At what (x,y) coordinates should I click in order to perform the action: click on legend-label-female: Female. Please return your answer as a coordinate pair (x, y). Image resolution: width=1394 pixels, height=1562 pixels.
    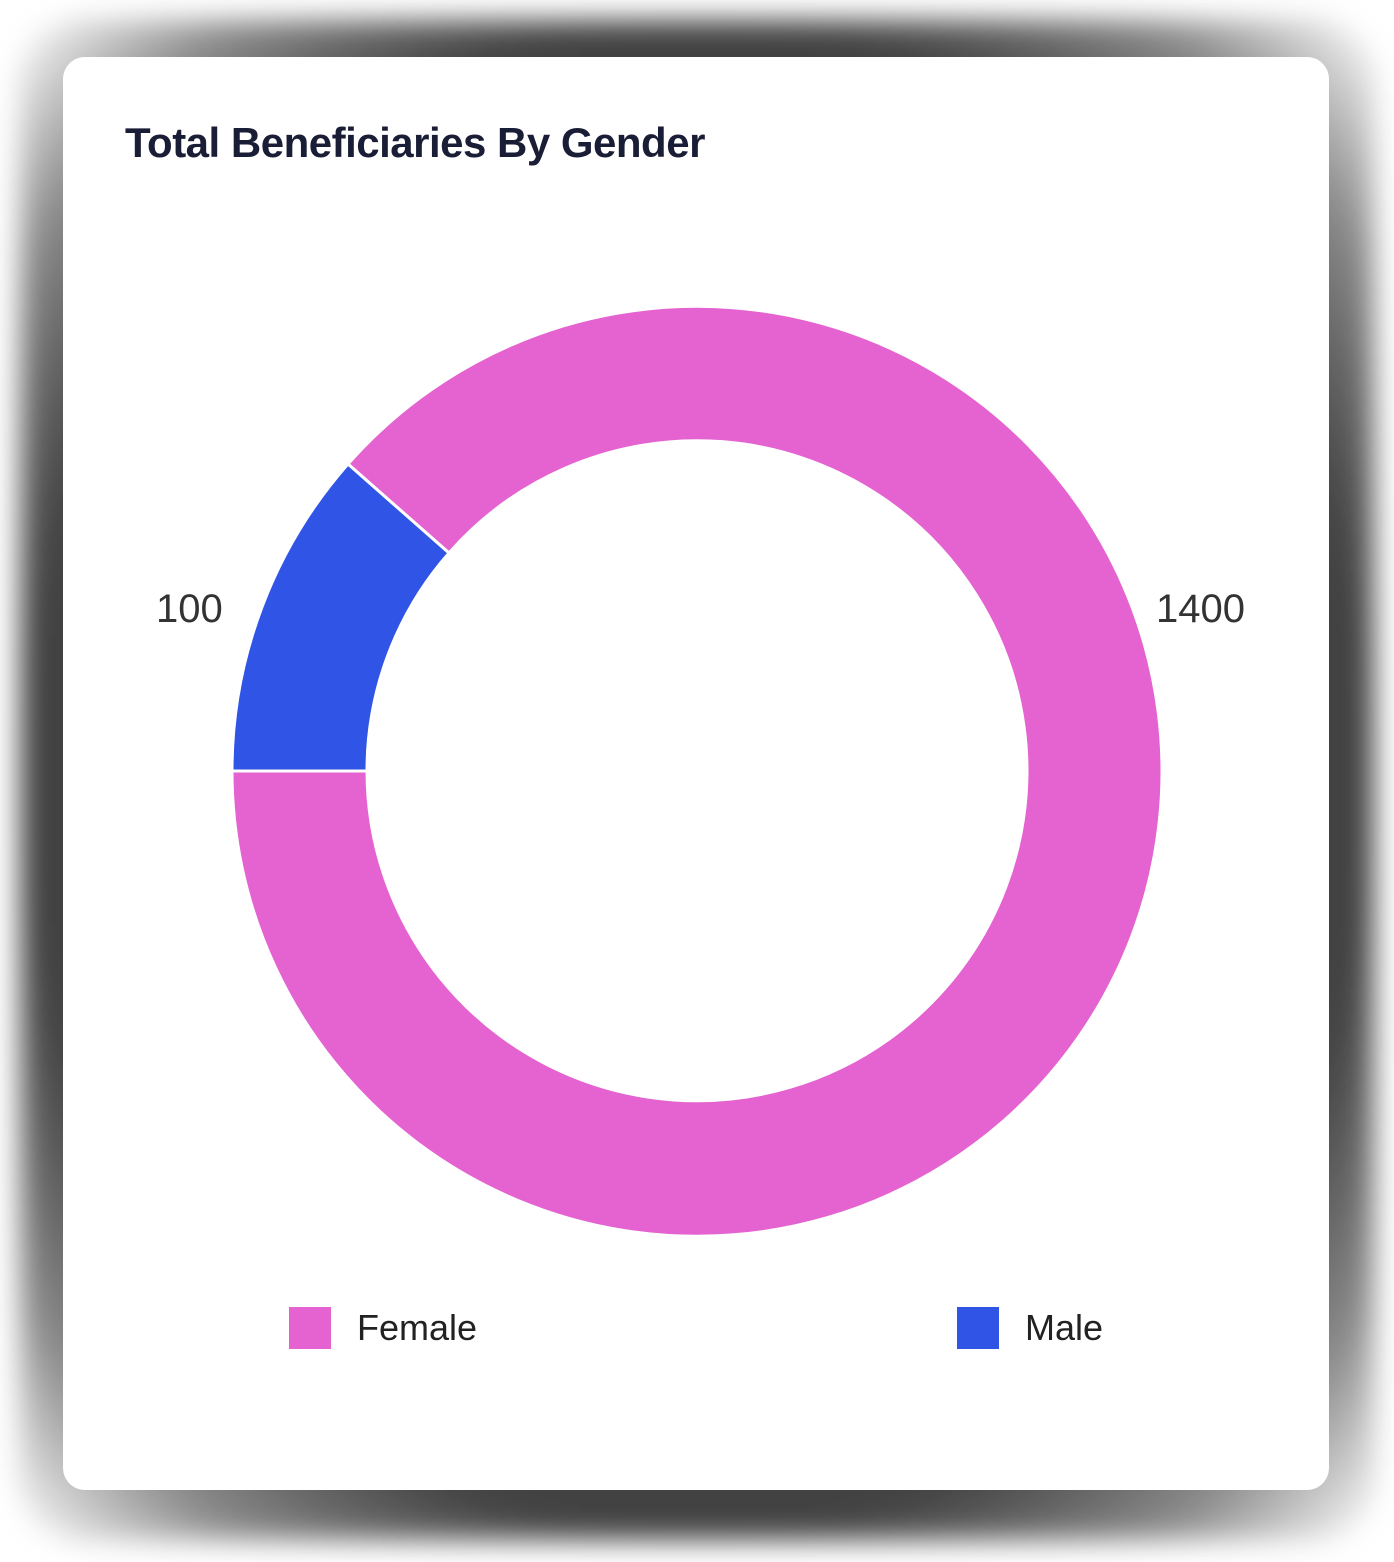
    Looking at the image, I should click on (417, 1327).